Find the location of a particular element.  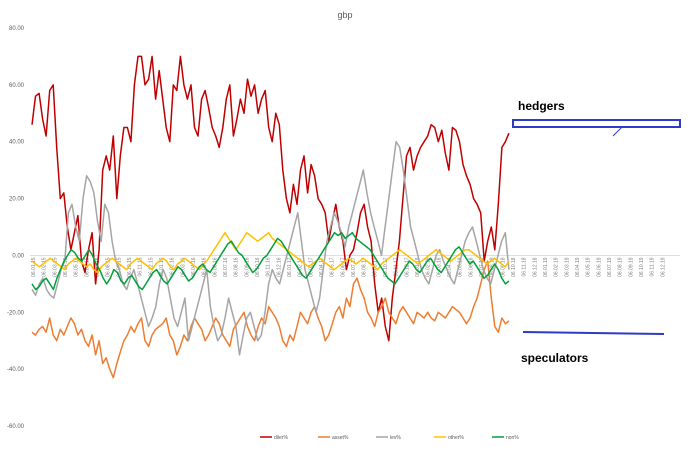

x-tick-label: 06.05.19 is located at coordinates (589, 267).